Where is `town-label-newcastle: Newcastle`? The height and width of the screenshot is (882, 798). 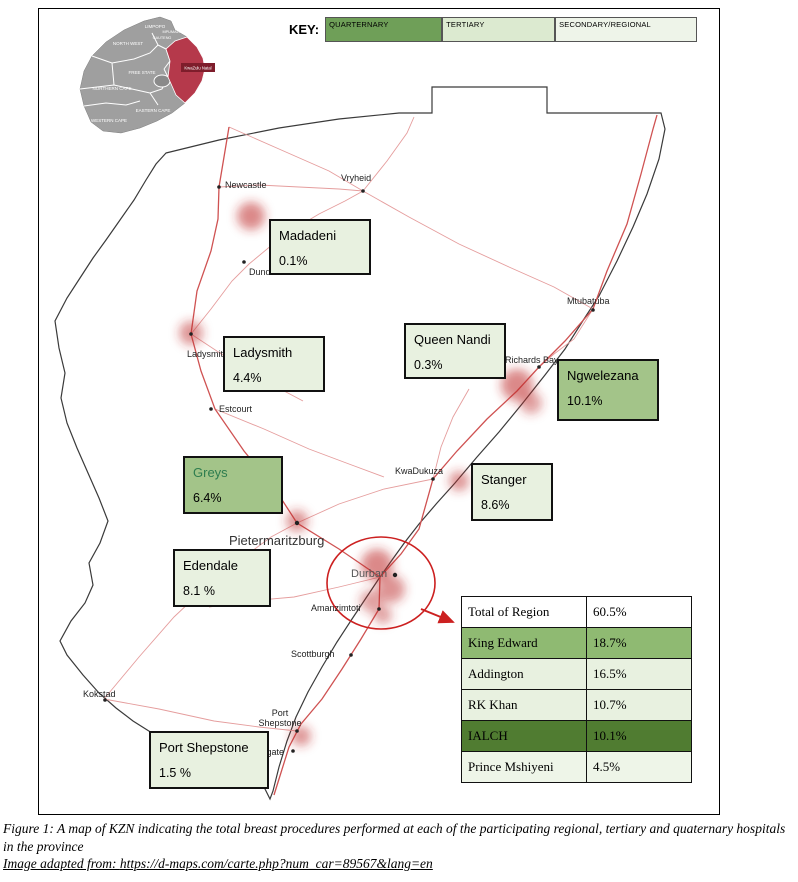 town-label-newcastle: Newcastle is located at coordinates (246, 185).